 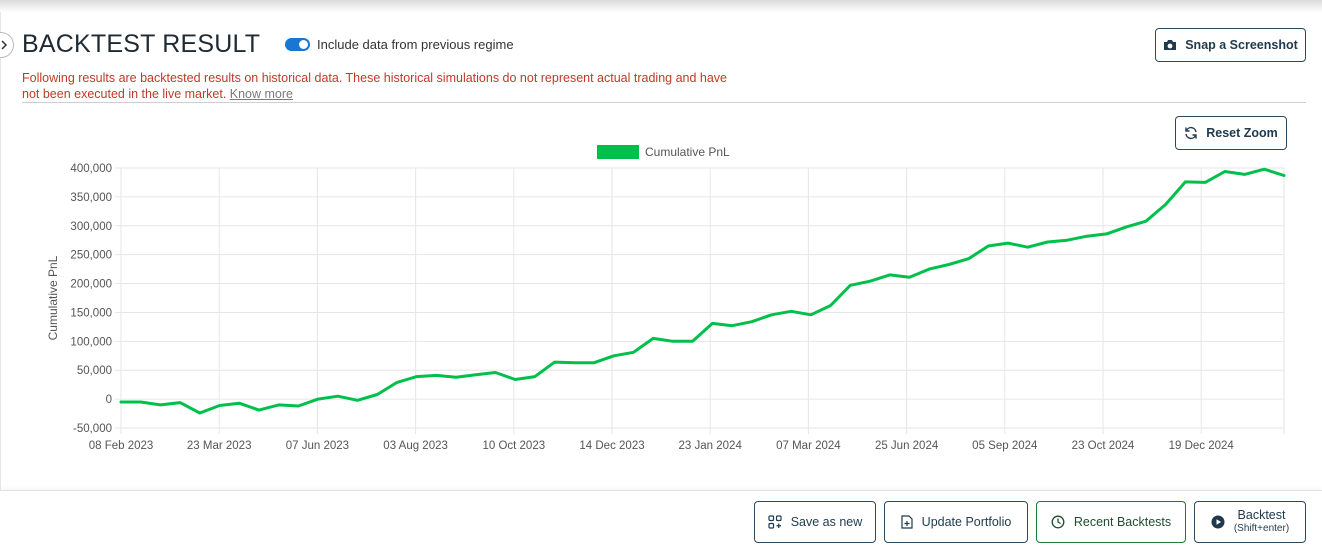 What do you see at coordinates (1005, 446) in the screenshot?
I see `x-tick-label: 05 Sep 2024` at bounding box center [1005, 446].